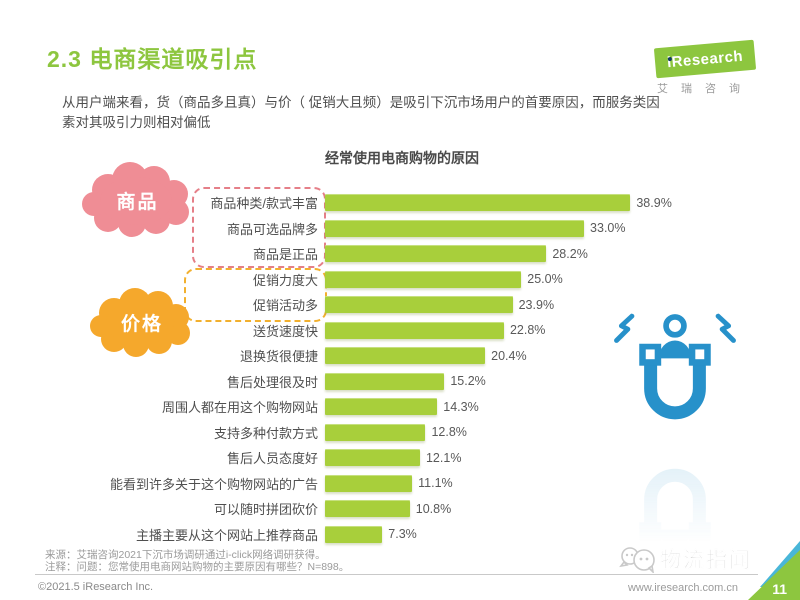 Image resolution: width=800 pixels, height=600 pixels. I want to click on footnote-note: 注释：问题：您常使用电商网站购物的主要原因有哪些？N=898。, so click(197, 567).